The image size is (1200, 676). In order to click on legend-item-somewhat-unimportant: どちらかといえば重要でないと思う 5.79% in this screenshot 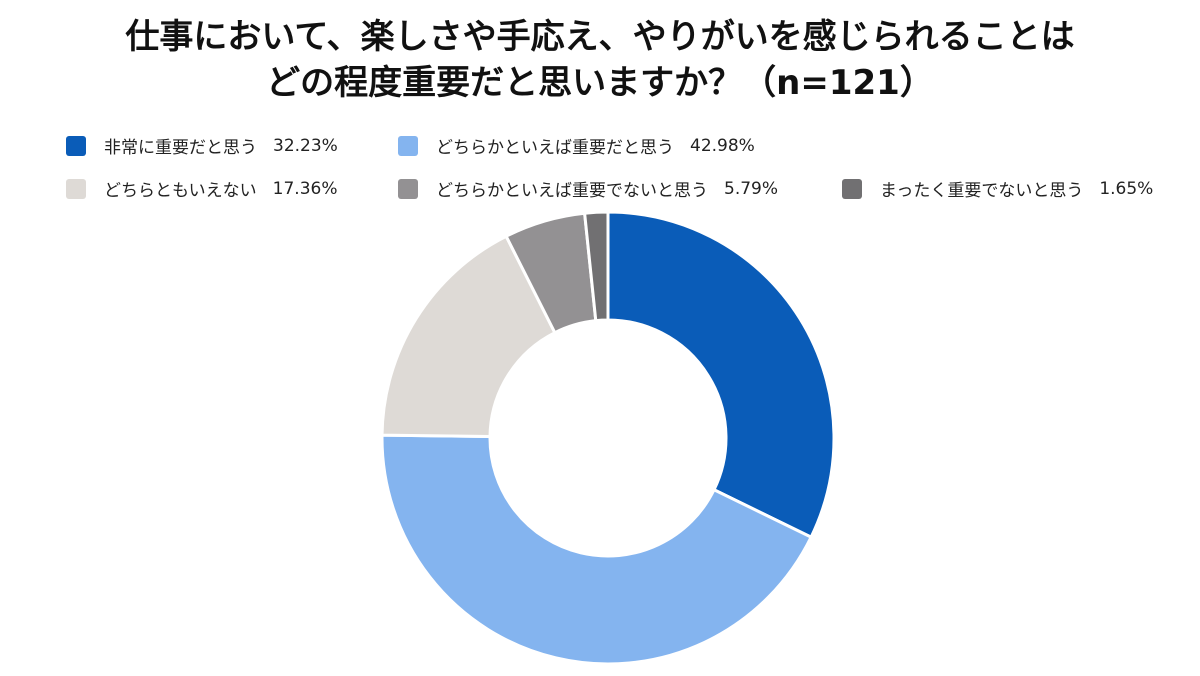, I will do `click(588, 188)`.